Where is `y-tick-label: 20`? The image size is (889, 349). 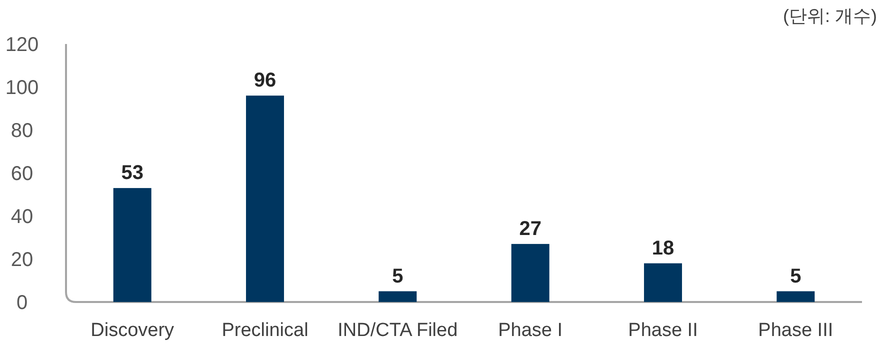
y-tick-label: 20 is located at coordinates (22, 260).